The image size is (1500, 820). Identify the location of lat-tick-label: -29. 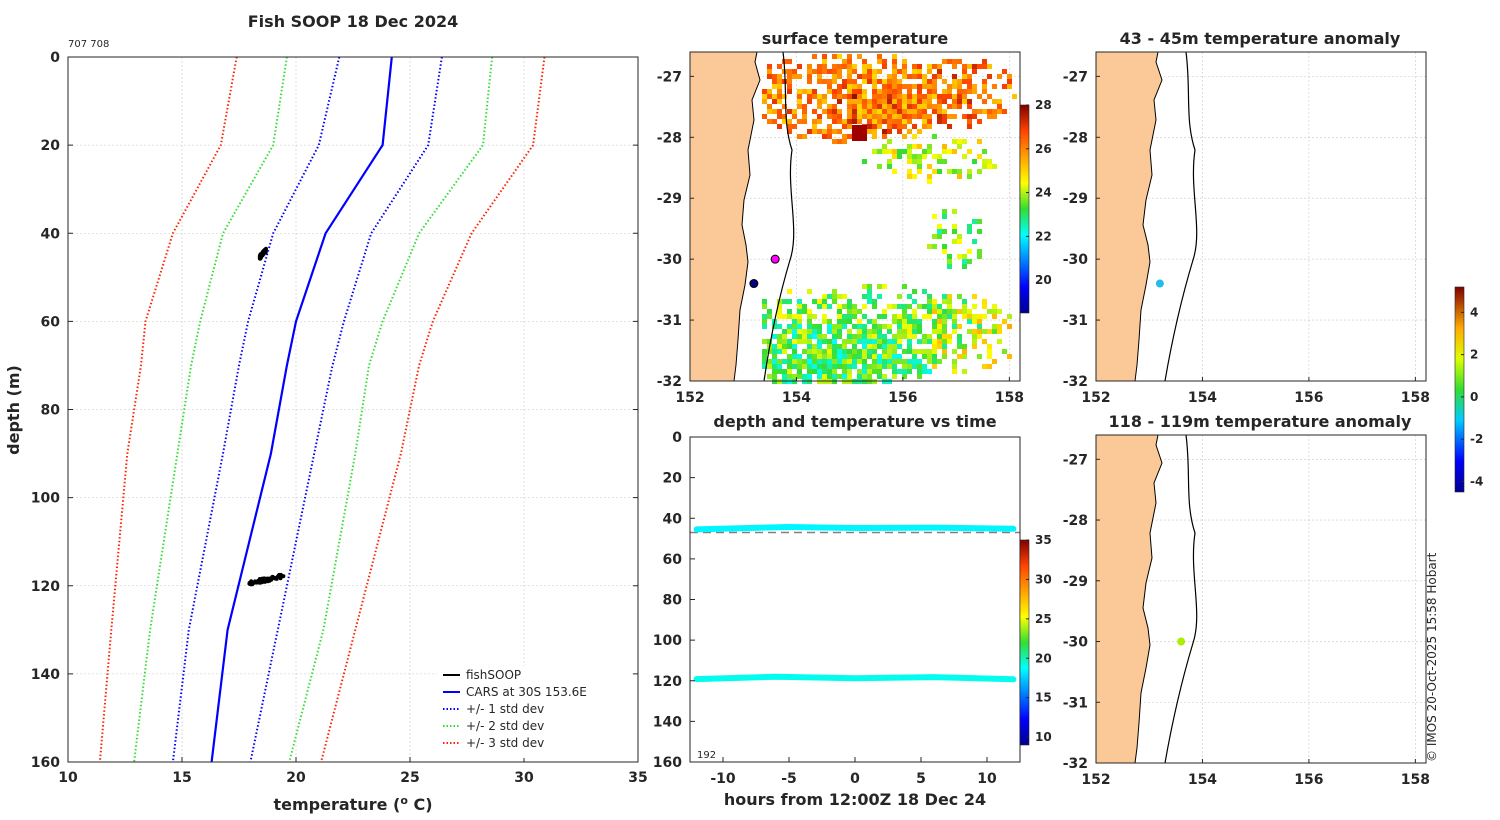
(669, 199).